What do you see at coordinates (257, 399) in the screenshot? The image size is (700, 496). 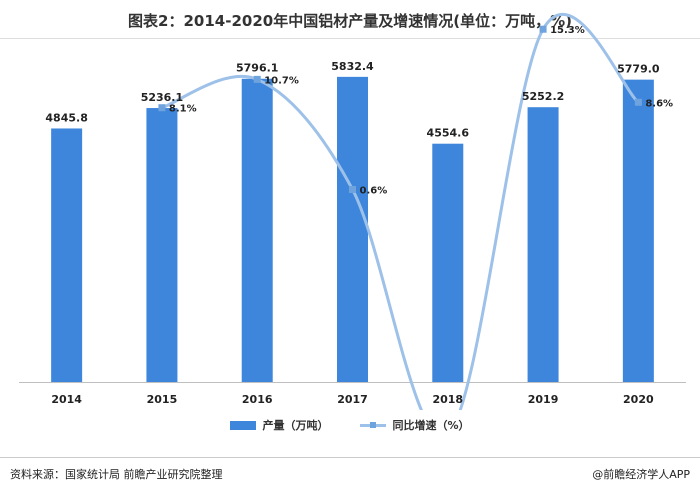 I see `x-tick-2016: 2016` at bounding box center [257, 399].